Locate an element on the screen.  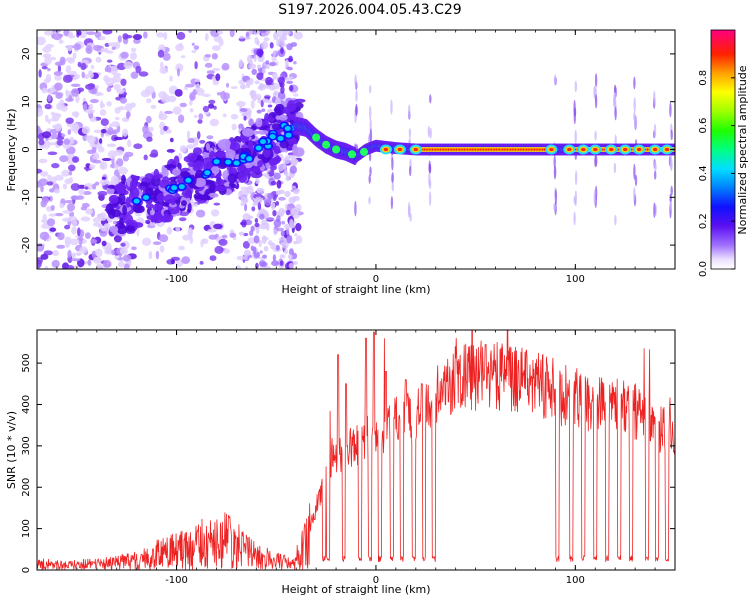
spectrogram-x-tick-label: 100 is located at coordinates (575, 279).